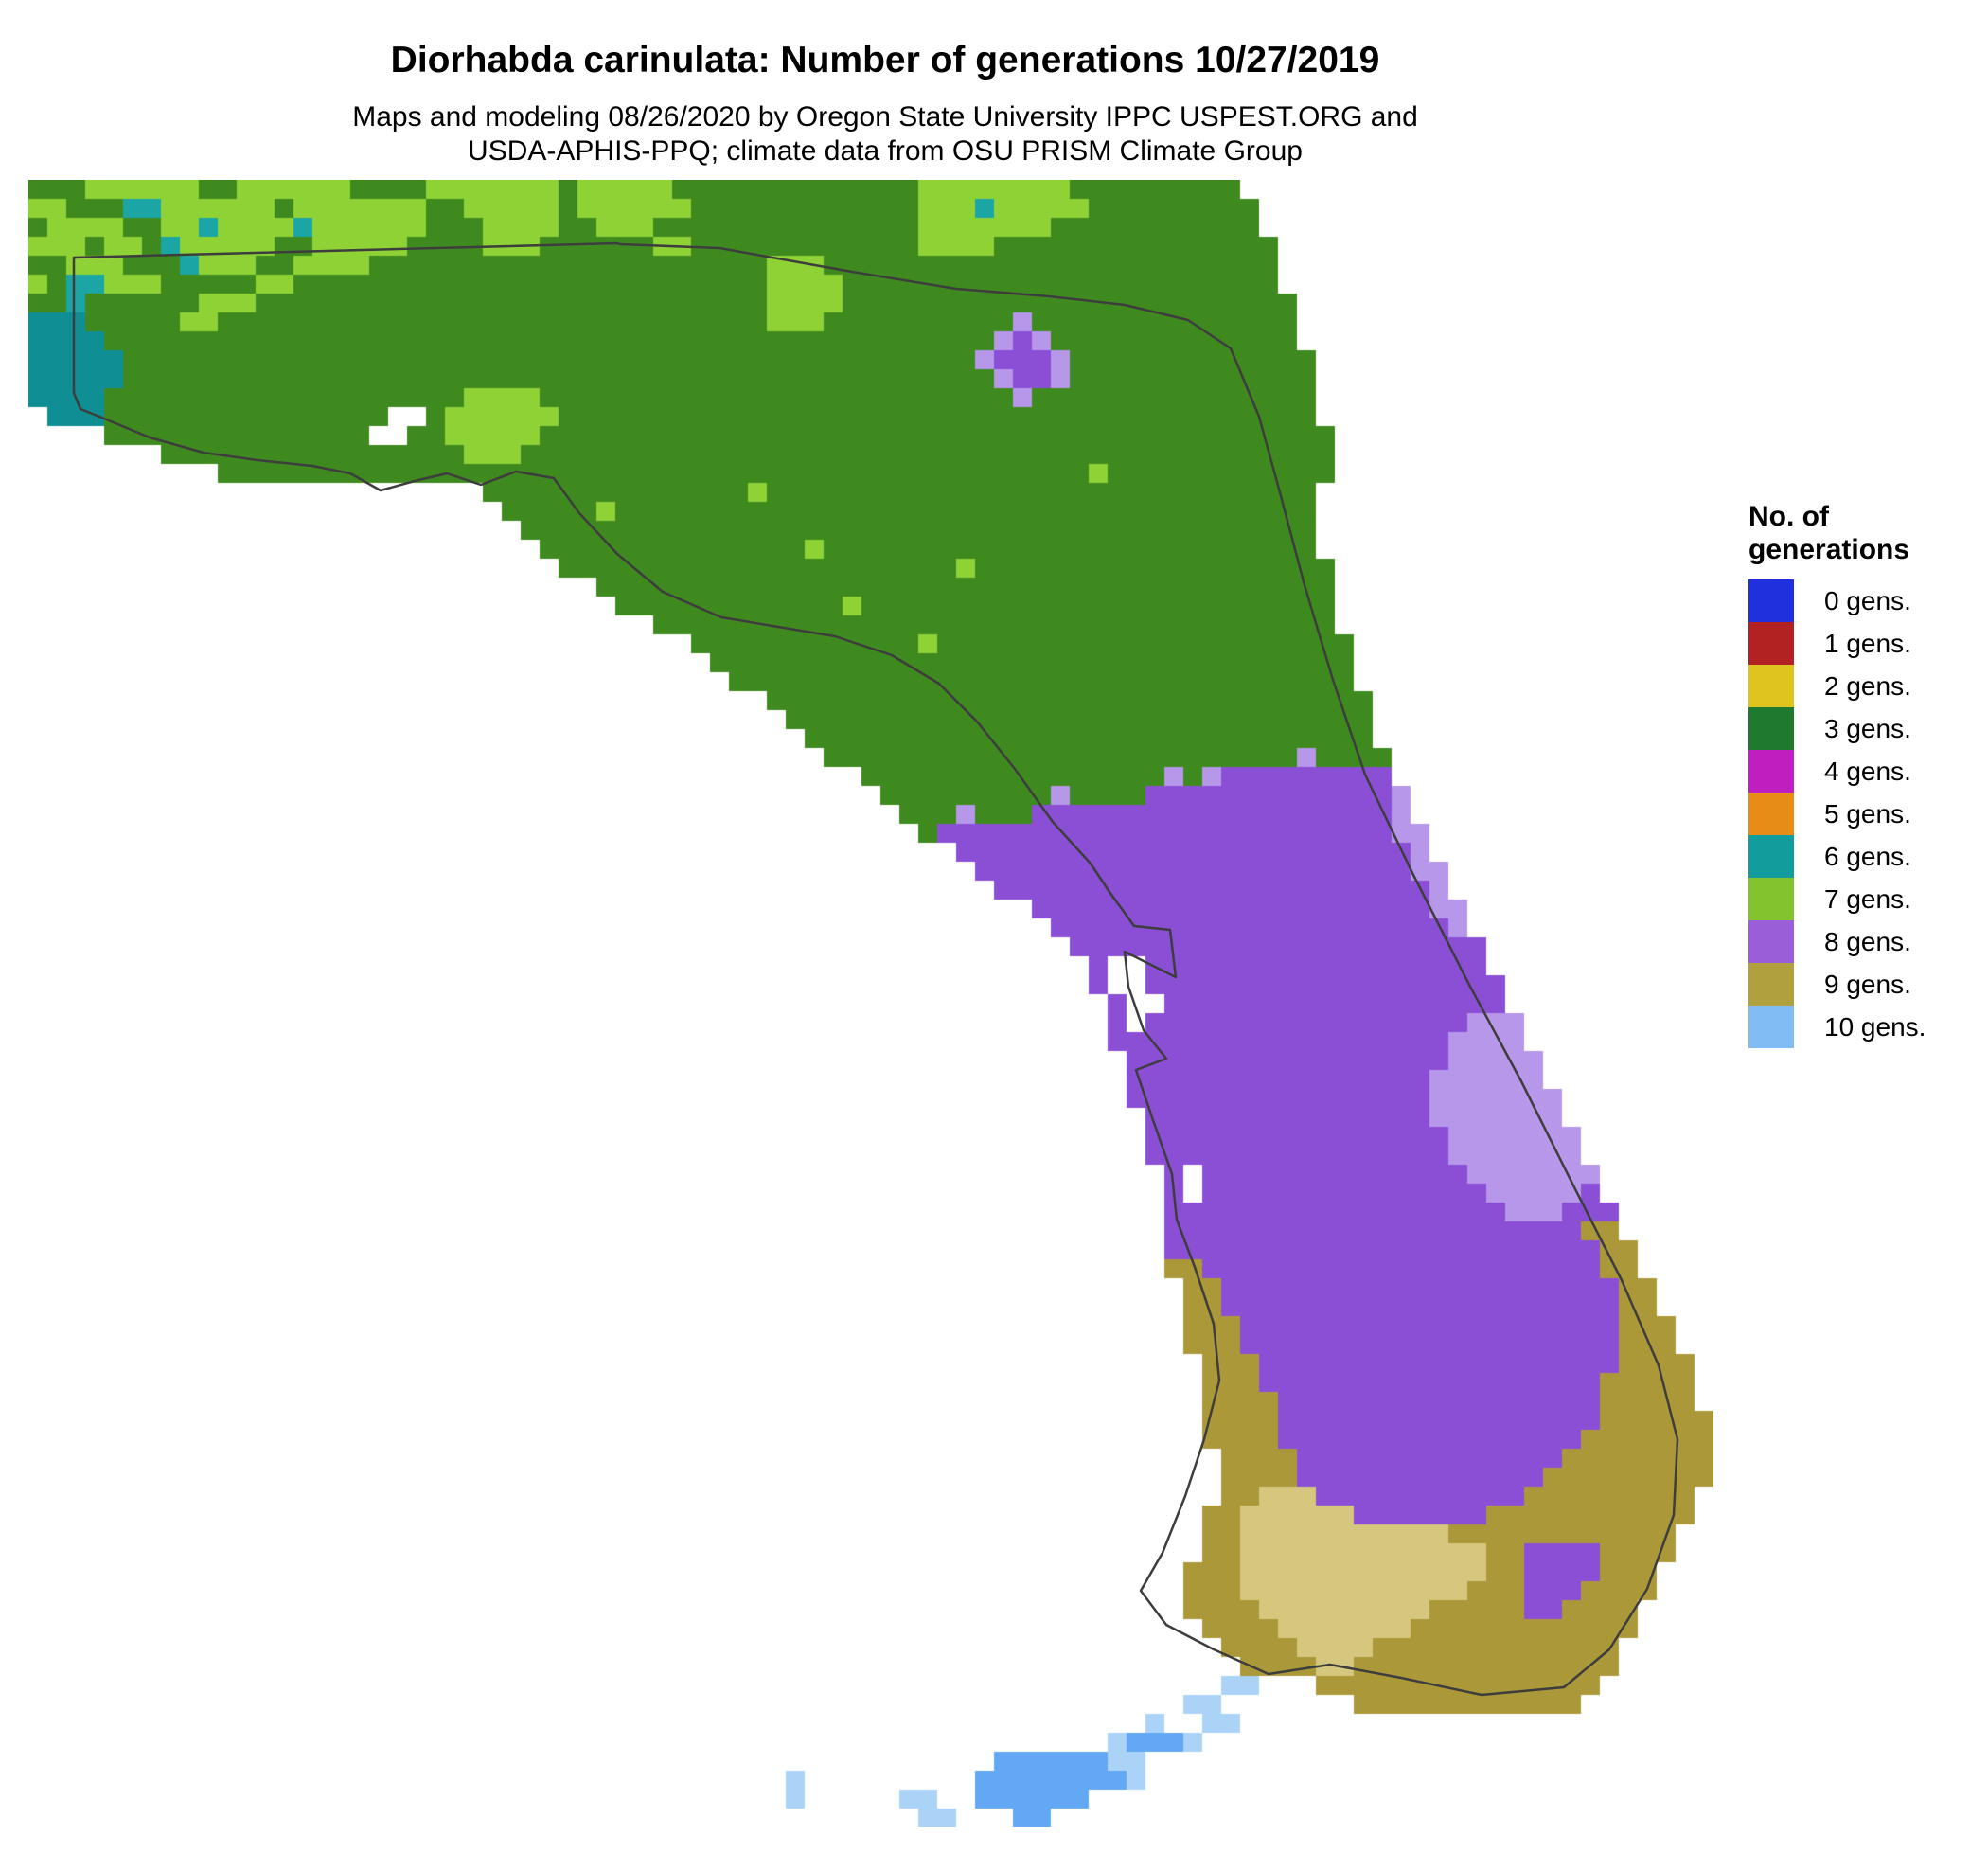 This screenshot has width=1988, height=1871. What do you see at coordinates (1771, 941) in the screenshot?
I see `legend-swatch-8-gens` at bounding box center [1771, 941].